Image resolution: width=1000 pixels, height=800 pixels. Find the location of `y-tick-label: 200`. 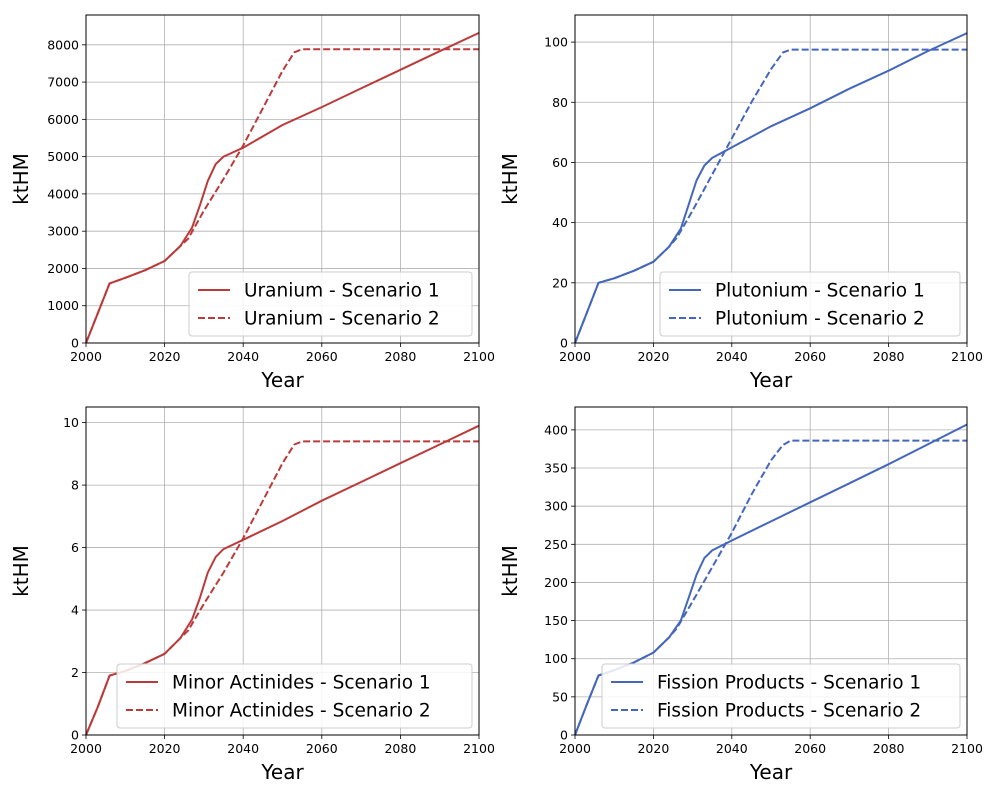

y-tick-label: 200 is located at coordinates (556, 582).